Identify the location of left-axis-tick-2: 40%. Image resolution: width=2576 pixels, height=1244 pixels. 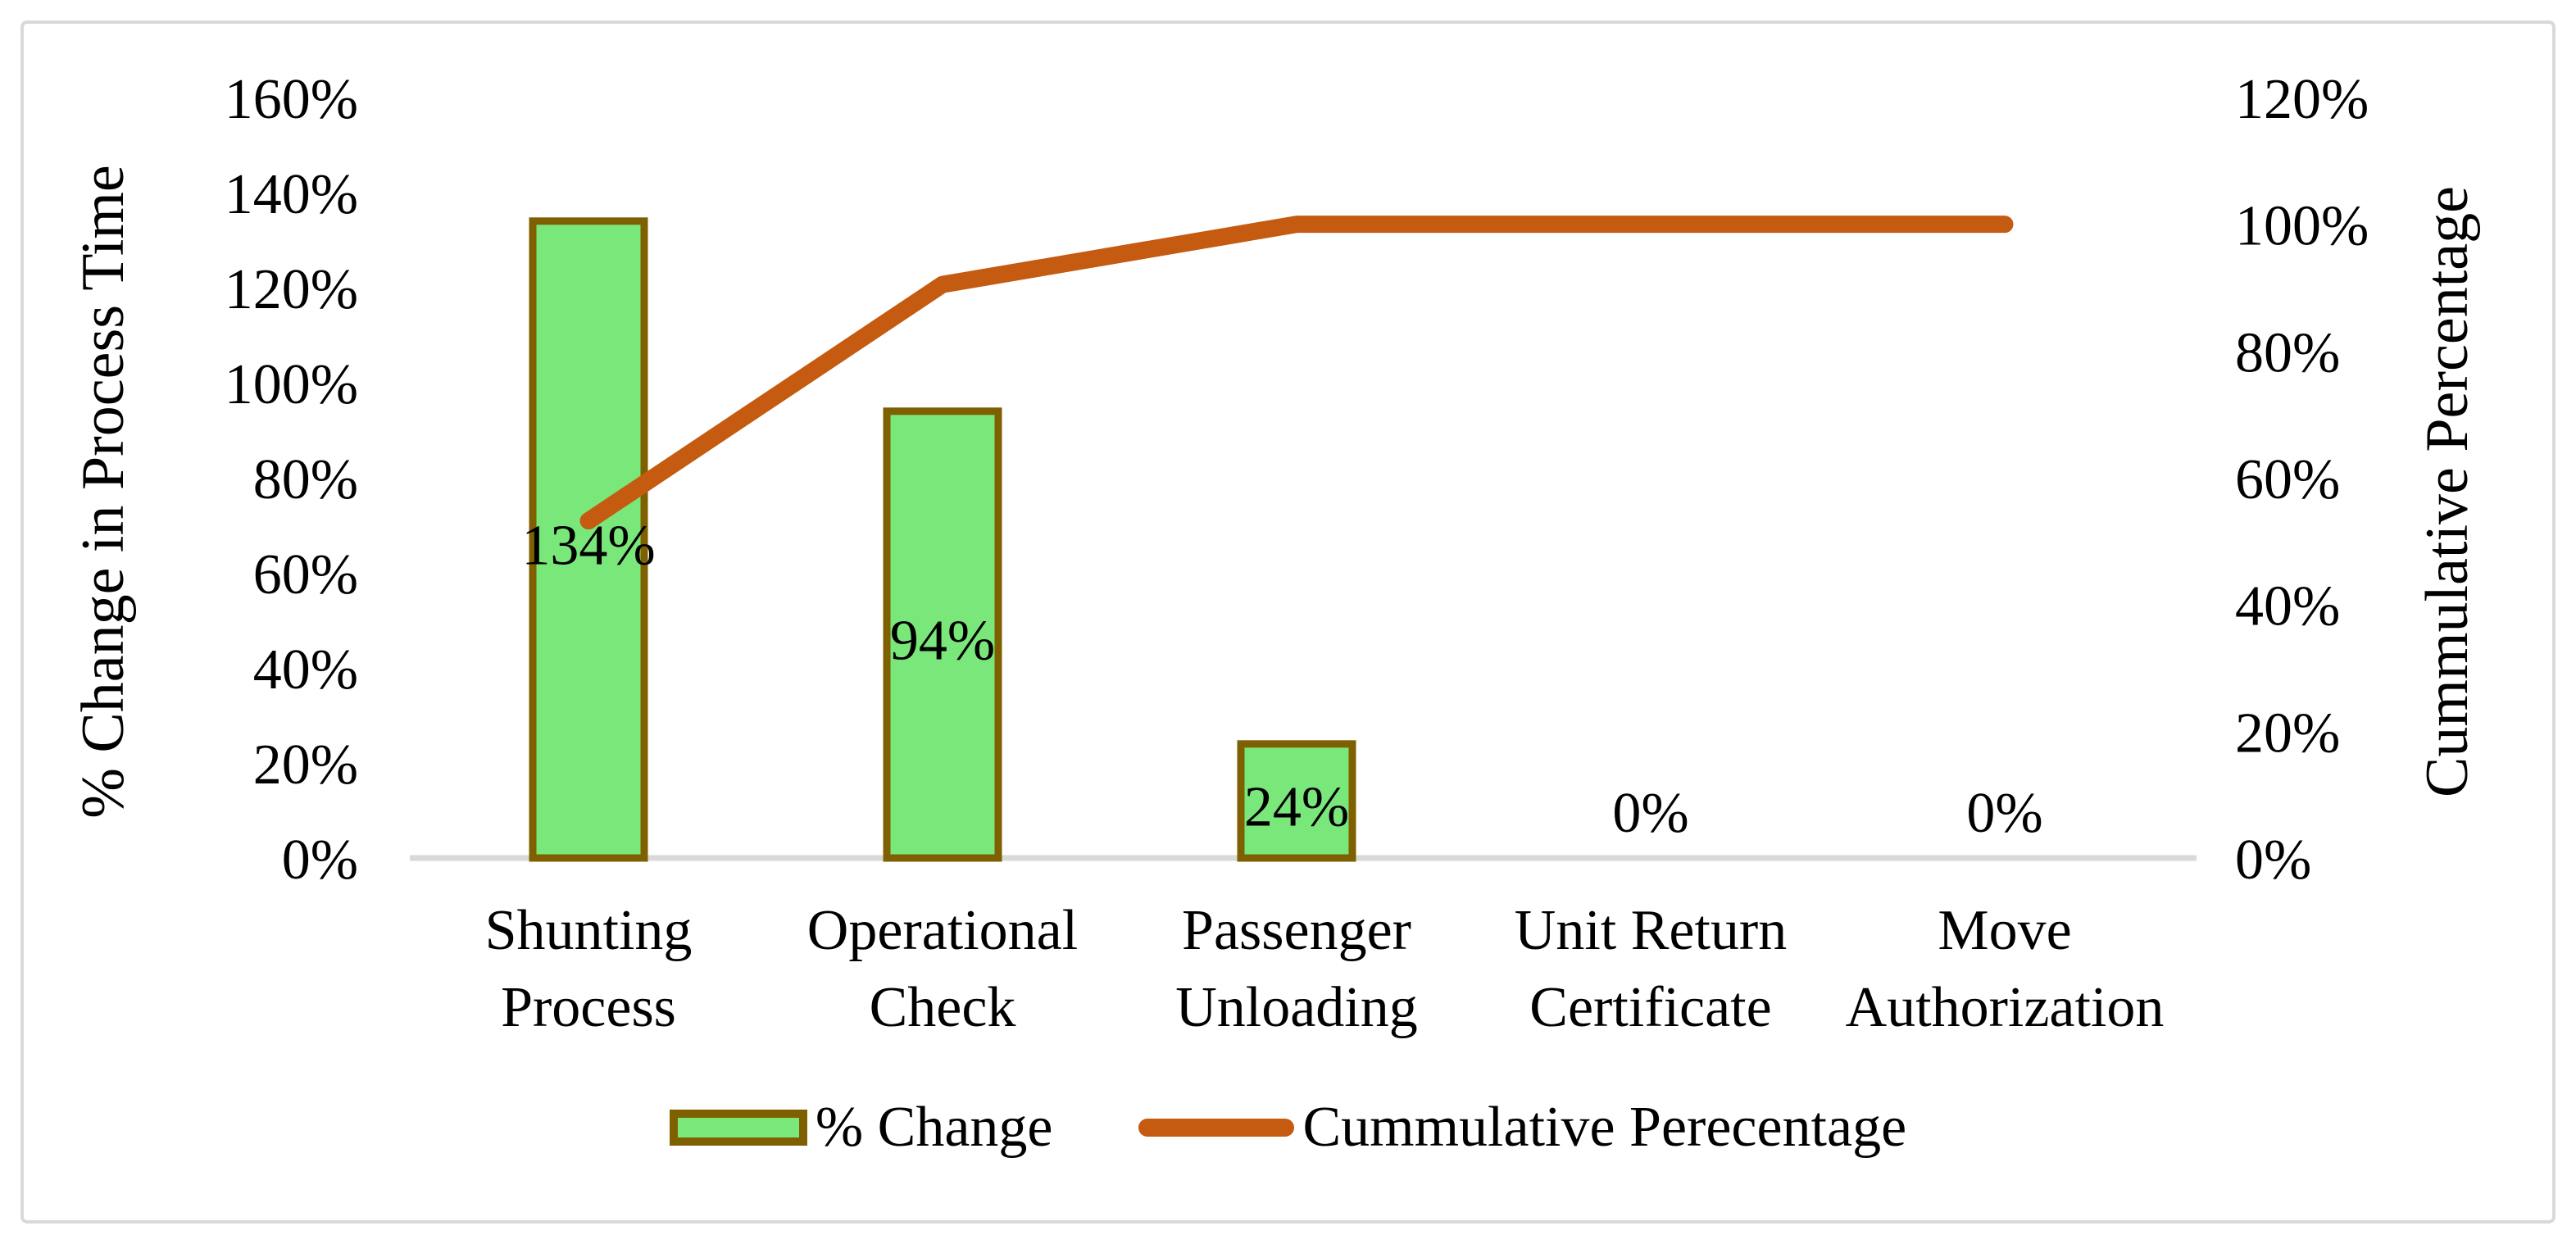
(305, 669).